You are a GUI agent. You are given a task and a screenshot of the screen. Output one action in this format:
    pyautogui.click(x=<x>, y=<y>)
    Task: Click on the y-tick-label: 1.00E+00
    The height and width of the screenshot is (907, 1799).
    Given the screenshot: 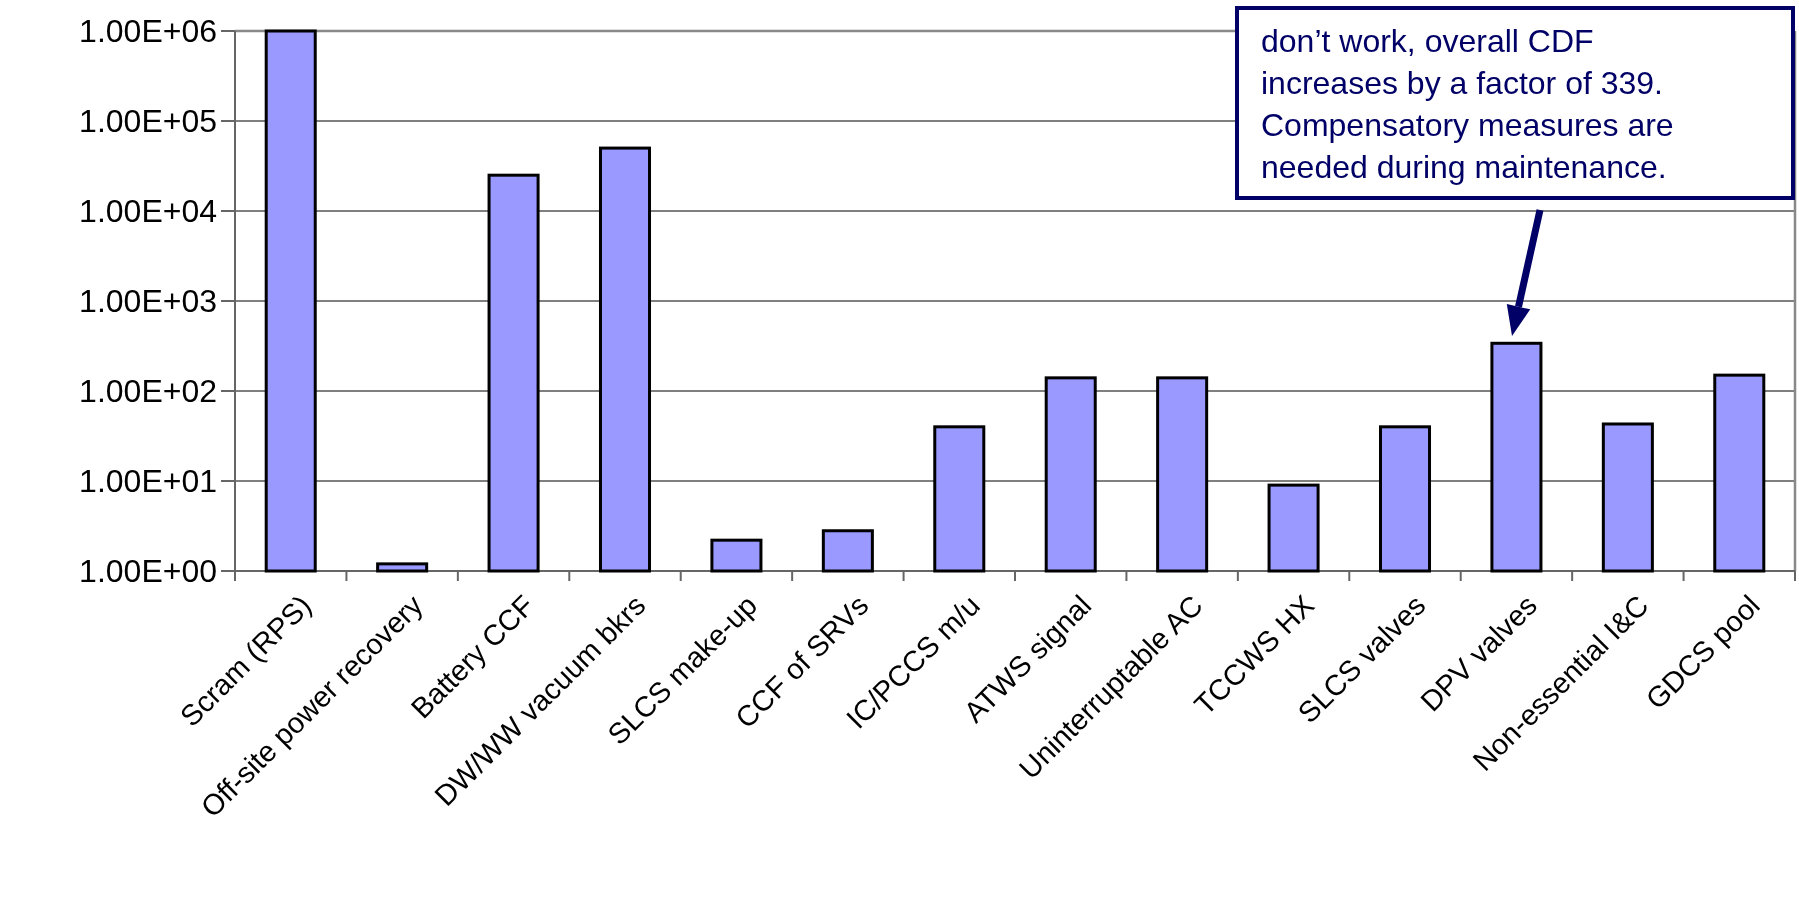 What is the action you would take?
    pyautogui.click(x=148, y=571)
    